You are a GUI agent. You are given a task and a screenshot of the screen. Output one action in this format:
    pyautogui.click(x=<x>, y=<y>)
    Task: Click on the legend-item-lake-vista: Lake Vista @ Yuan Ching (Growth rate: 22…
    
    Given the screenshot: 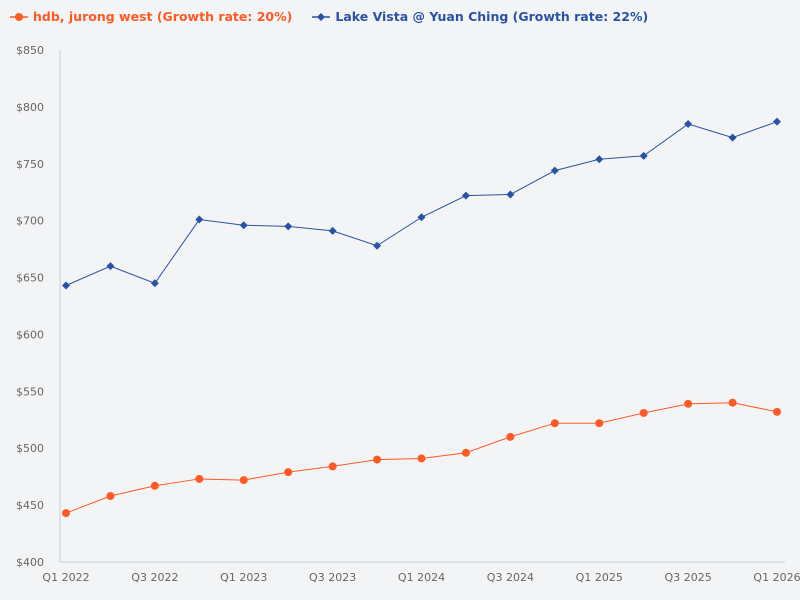 What is the action you would take?
    pyautogui.click(x=480, y=16)
    